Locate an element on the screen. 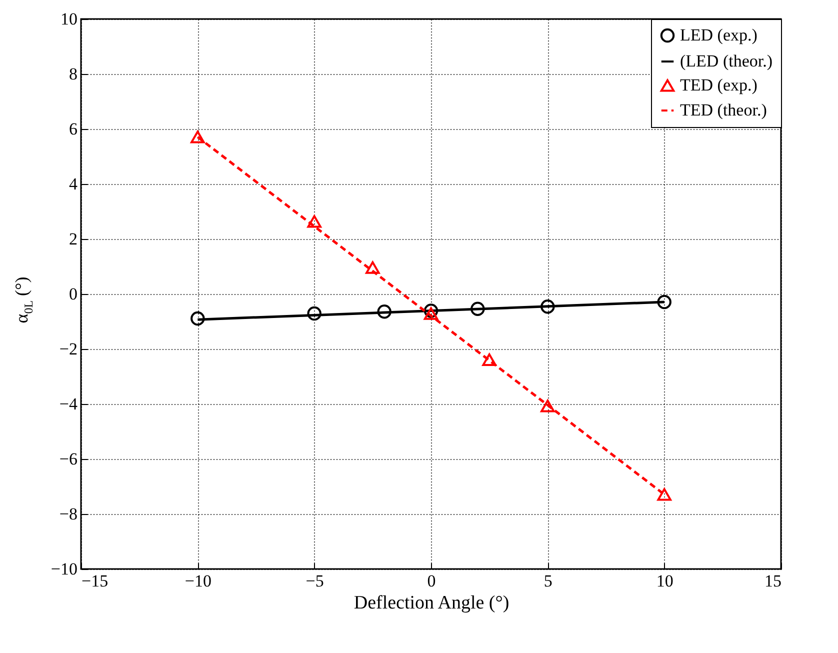 This screenshot has width=838, height=653. y-tick-label: 4 is located at coordinates (73, 184).